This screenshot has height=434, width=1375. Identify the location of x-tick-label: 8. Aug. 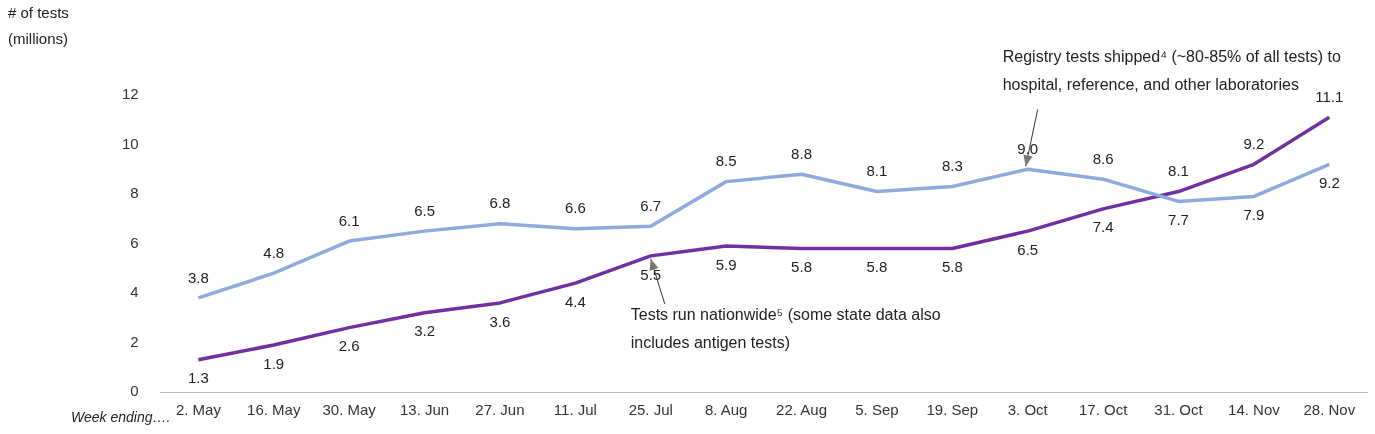
(726, 410).